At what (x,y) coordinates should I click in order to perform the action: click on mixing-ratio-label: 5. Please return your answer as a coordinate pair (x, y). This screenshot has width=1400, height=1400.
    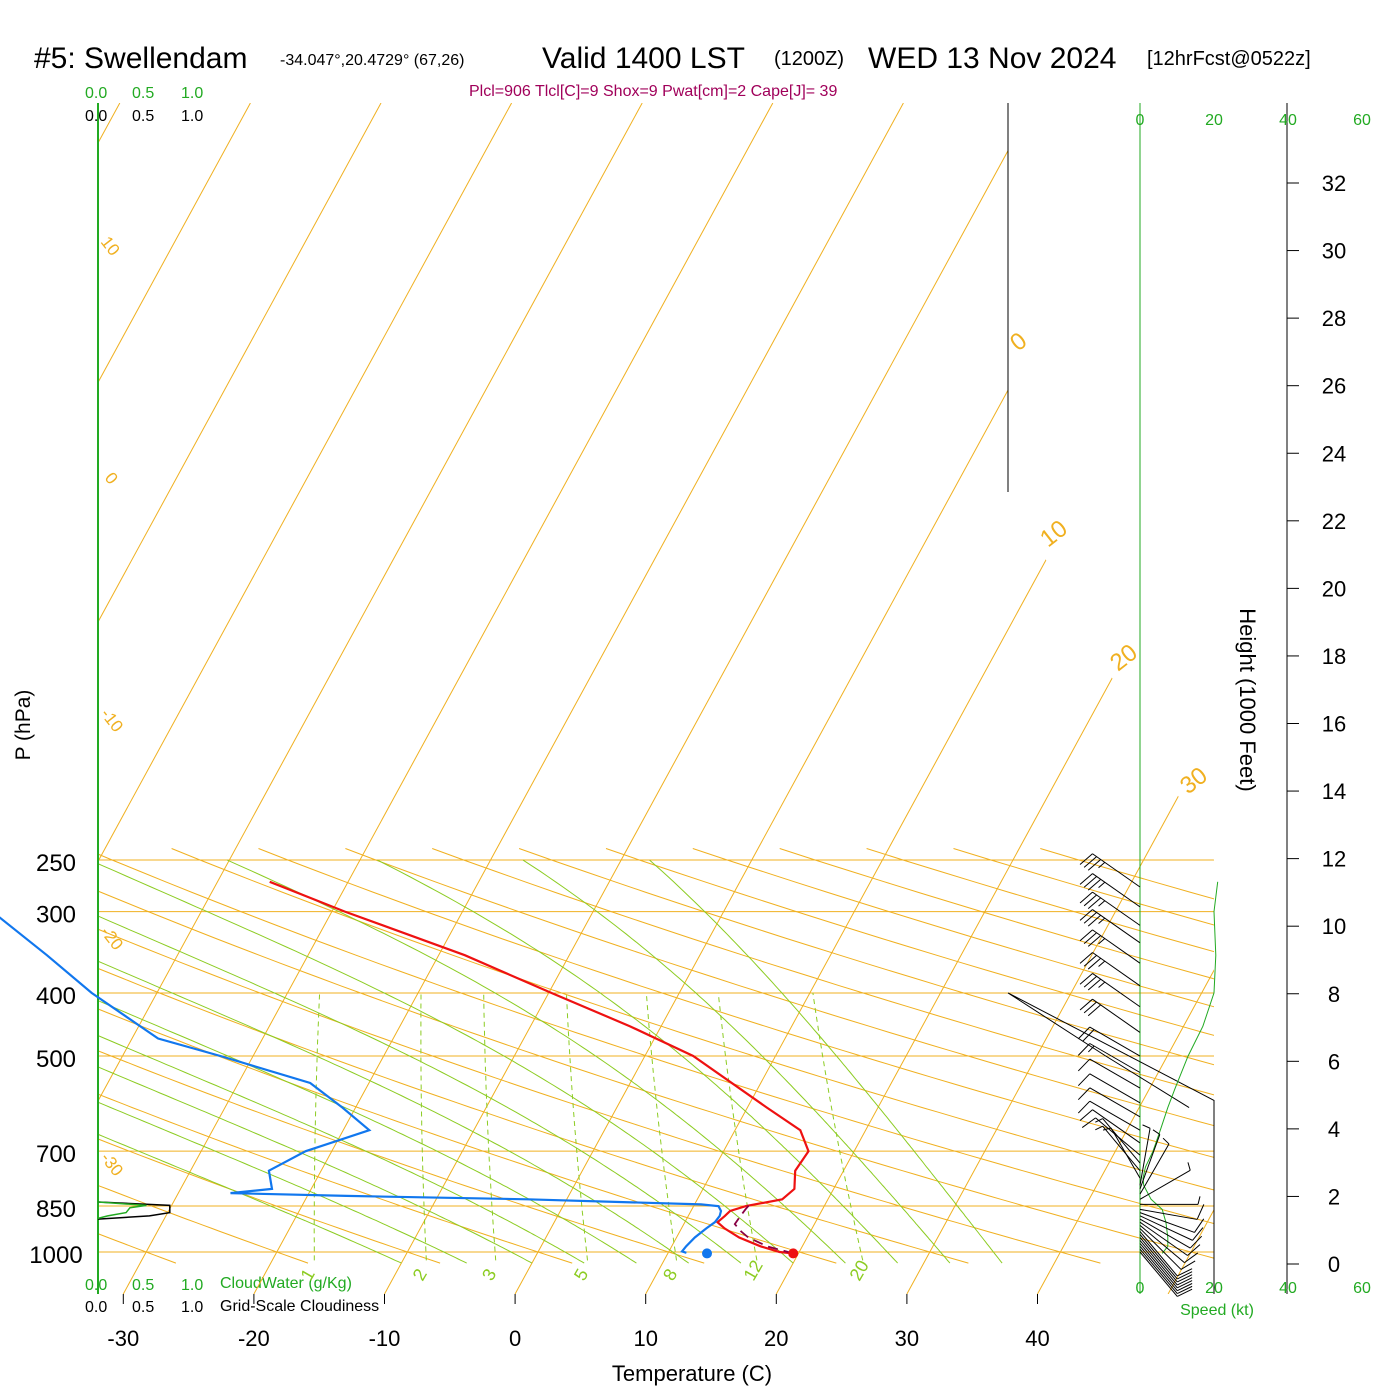
    Looking at the image, I should click on (581, 1274).